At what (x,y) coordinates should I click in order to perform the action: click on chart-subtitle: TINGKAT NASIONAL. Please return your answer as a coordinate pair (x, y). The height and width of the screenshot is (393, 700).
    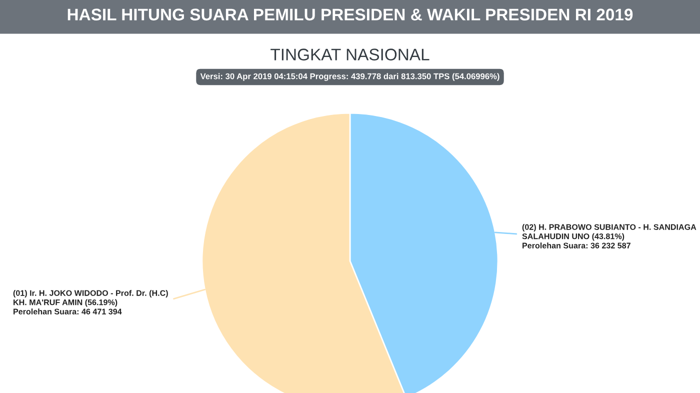
    Looking at the image, I should click on (350, 54).